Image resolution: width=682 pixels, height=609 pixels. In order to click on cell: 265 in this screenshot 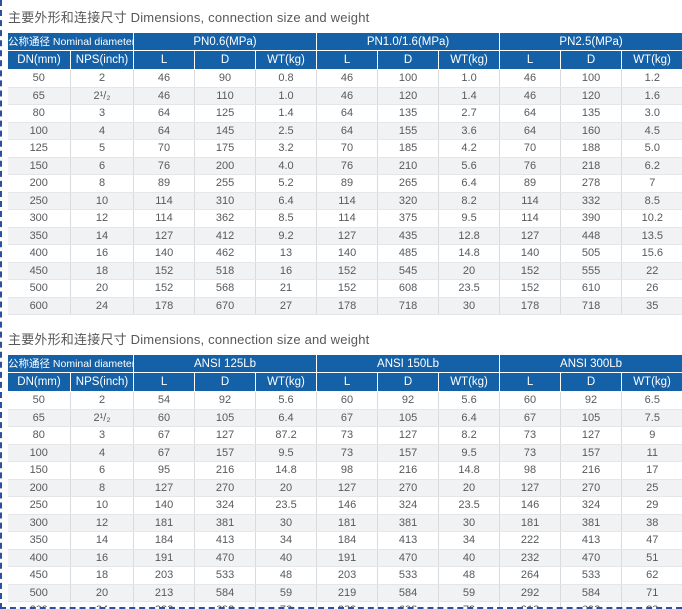, I will do `click(408, 183)`.